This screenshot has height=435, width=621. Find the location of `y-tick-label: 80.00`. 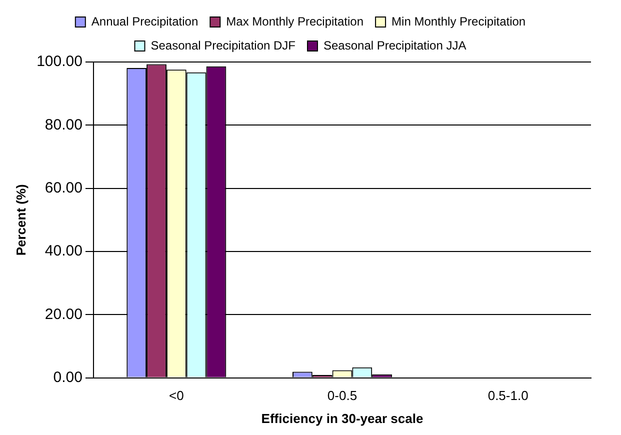

y-tick-label: 80.00 is located at coordinates (63, 125).